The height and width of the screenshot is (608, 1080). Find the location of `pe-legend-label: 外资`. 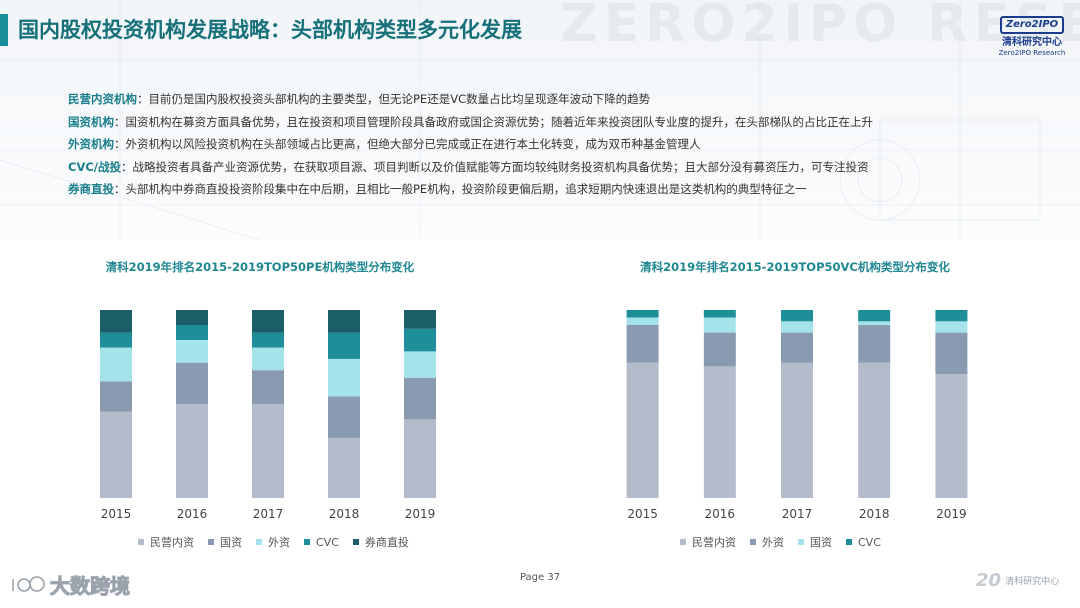

pe-legend-label: 外资 is located at coordinates (279, 542).